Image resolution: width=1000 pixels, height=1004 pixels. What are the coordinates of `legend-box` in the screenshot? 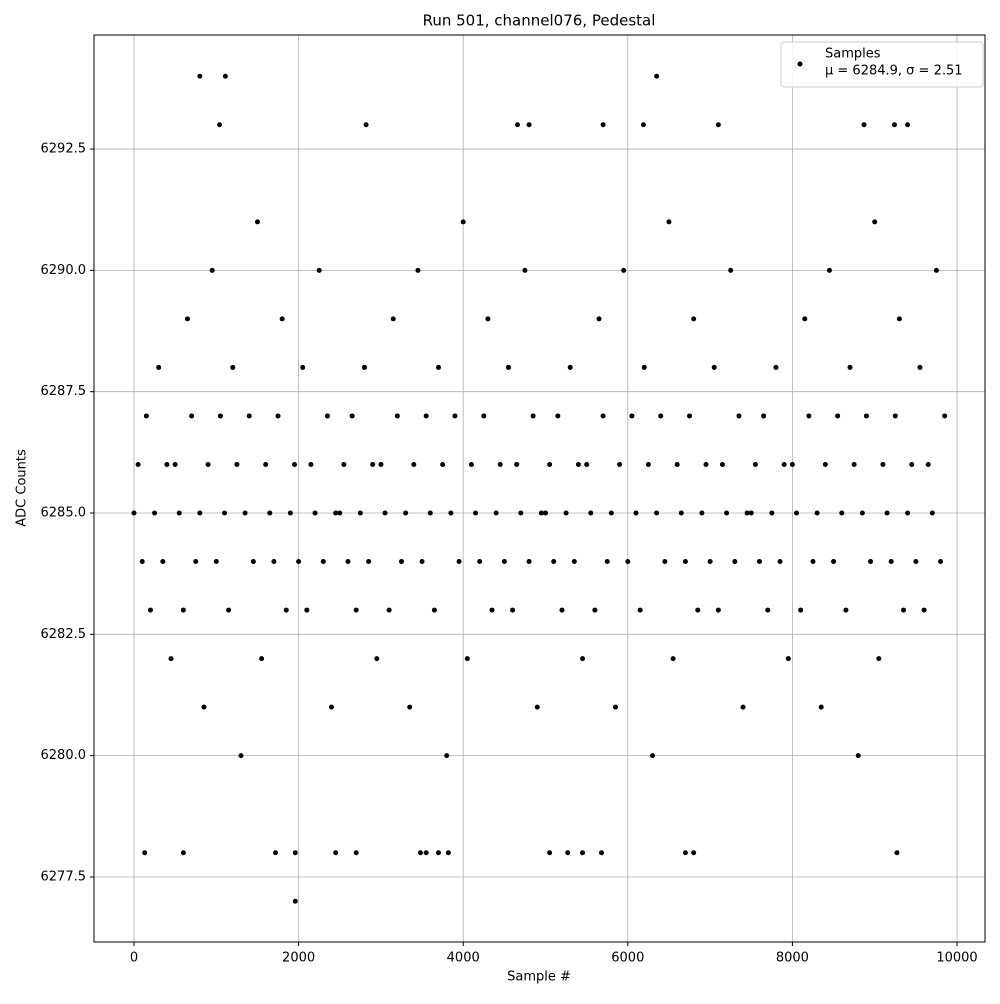 It's located at (882, 64).